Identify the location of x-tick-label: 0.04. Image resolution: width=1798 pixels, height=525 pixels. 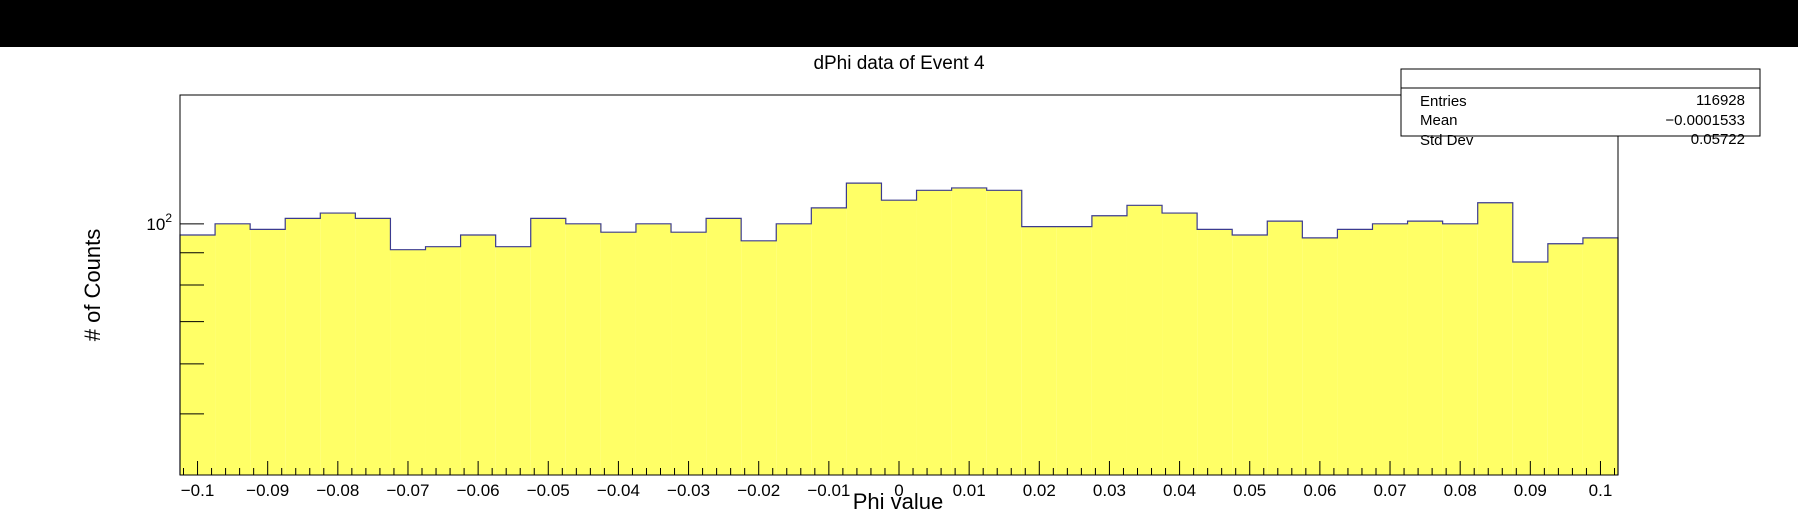
(1179, 490).